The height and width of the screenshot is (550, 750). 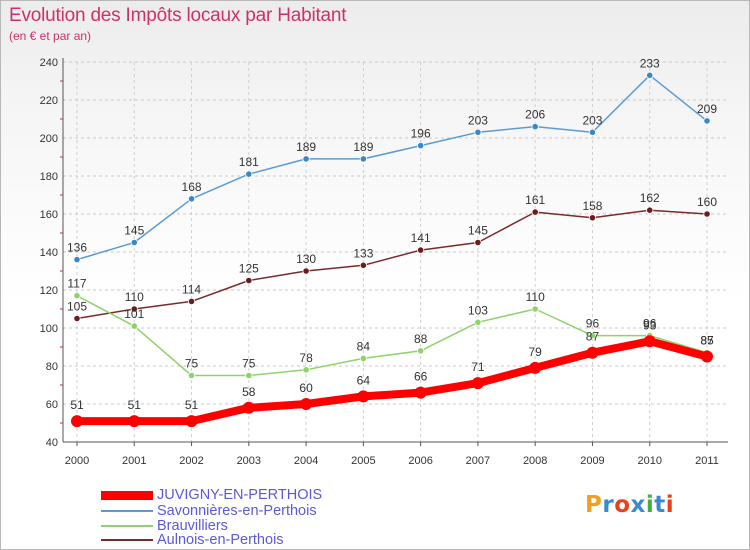 I want to click on legend-item-brauvilliers: Brauvilliers, so click(x=164, y=526).